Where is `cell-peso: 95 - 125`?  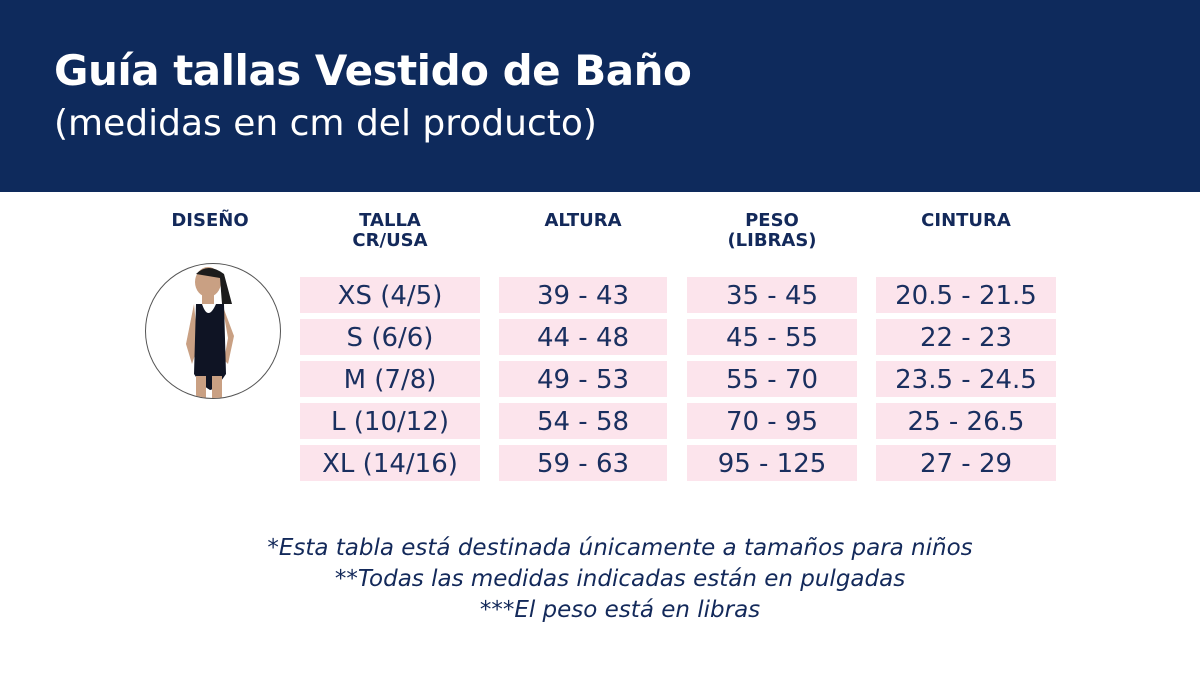 cell-peso: 95 - 125 is located at coordinates (772, 463).